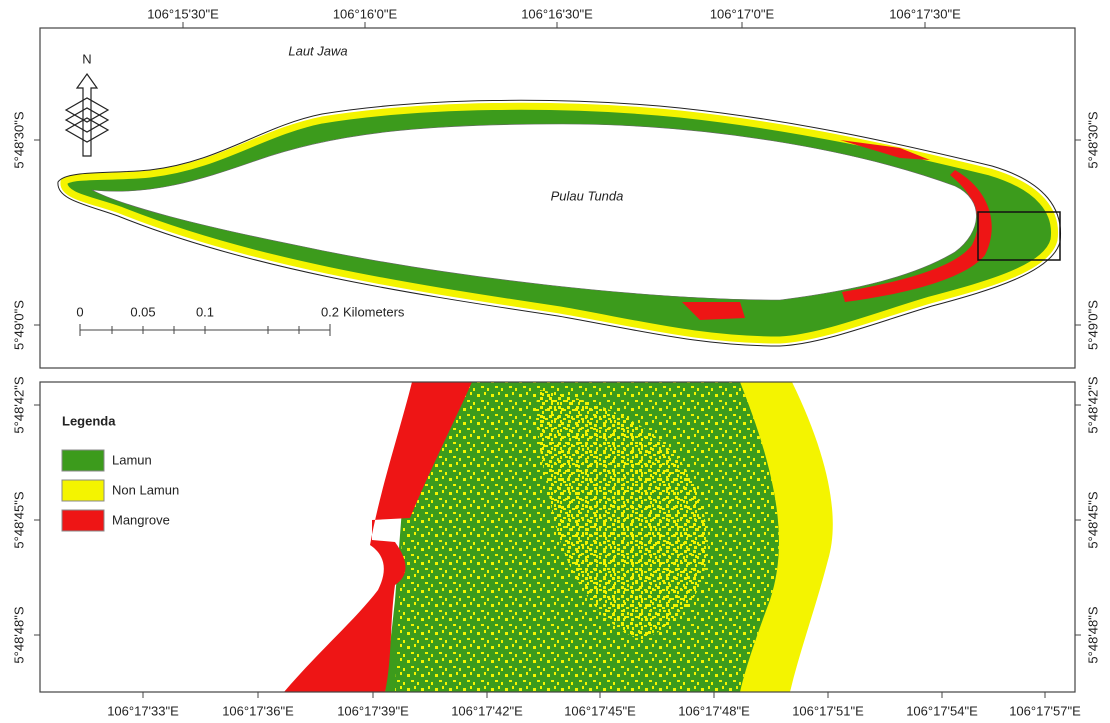 The height and width of the screenshot is (723, 1110). What do you see at coordinates (587, 195) in the screenshot?
I see `island-label: Pulau Tunda` at bounding box center [587, 195].